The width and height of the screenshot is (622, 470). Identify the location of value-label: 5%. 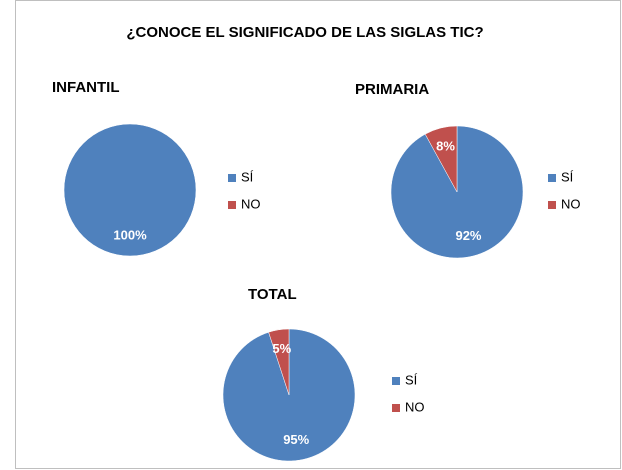
(281, 348).